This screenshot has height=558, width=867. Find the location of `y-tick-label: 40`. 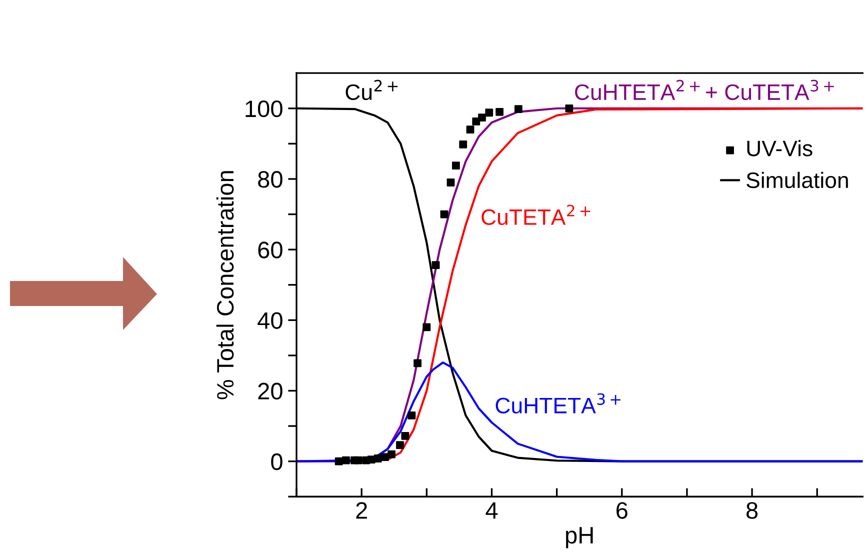

y-tick-label: 40 is located at coordinates (270, 320).